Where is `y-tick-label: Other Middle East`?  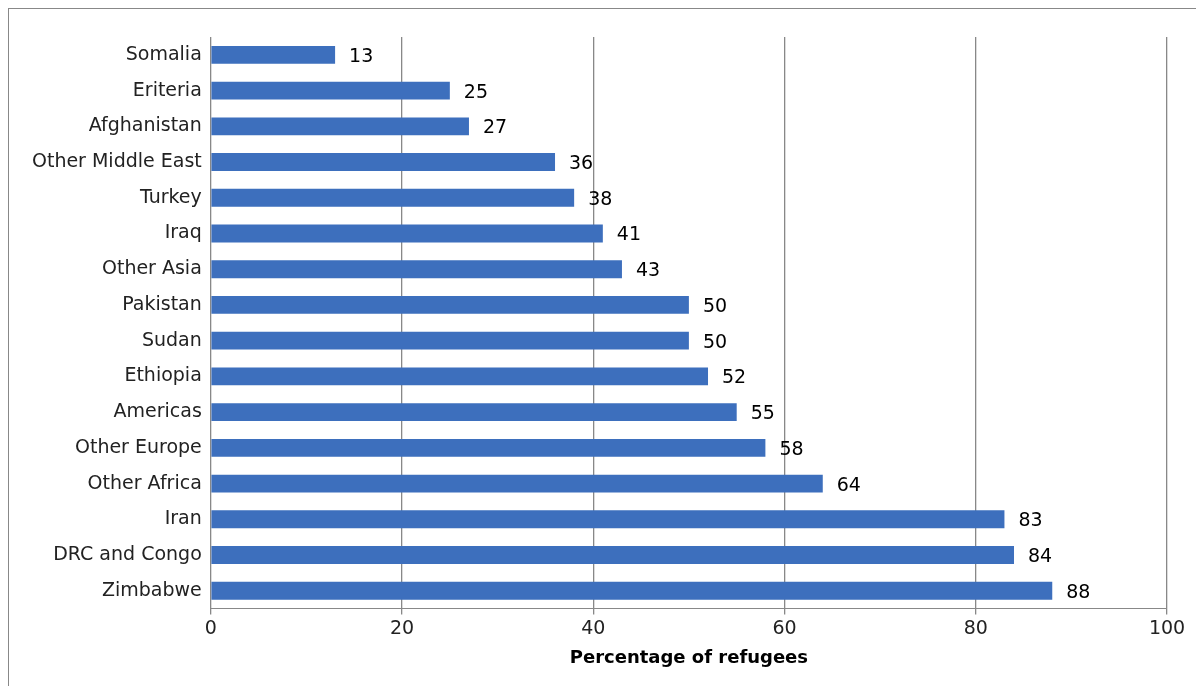
y-tick-label: Other Middle East is located at coordinates (116, 159).